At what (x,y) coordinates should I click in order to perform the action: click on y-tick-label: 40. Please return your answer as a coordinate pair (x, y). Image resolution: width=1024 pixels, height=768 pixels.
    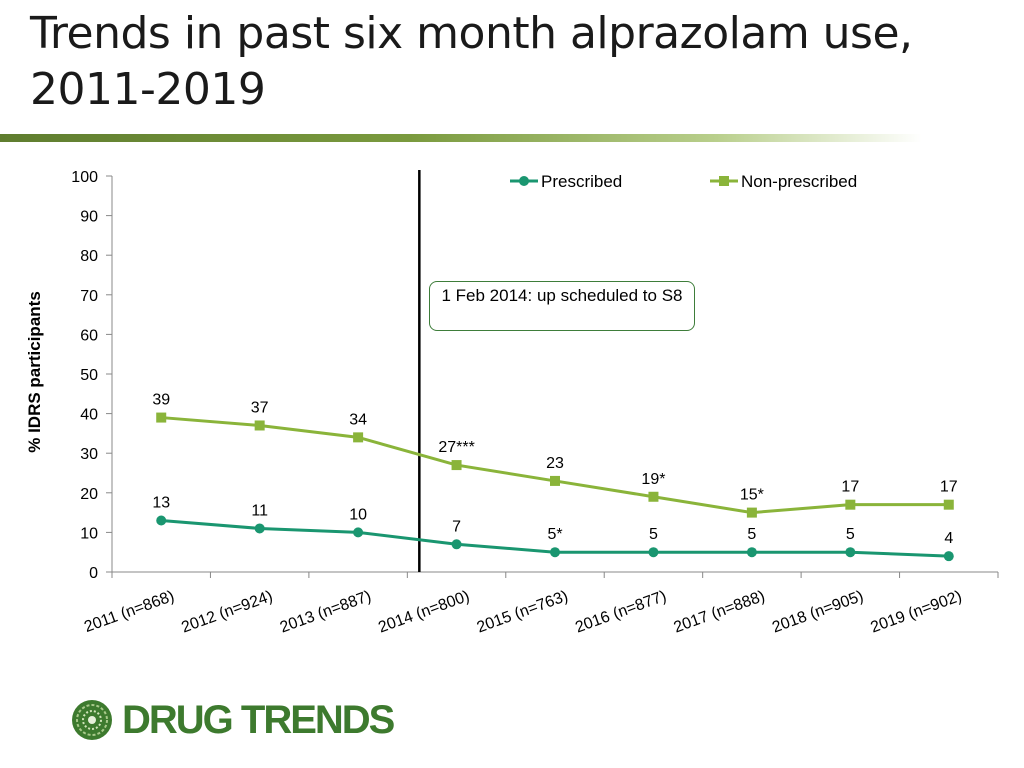
    Looking at the image, I should click on (89, 415).